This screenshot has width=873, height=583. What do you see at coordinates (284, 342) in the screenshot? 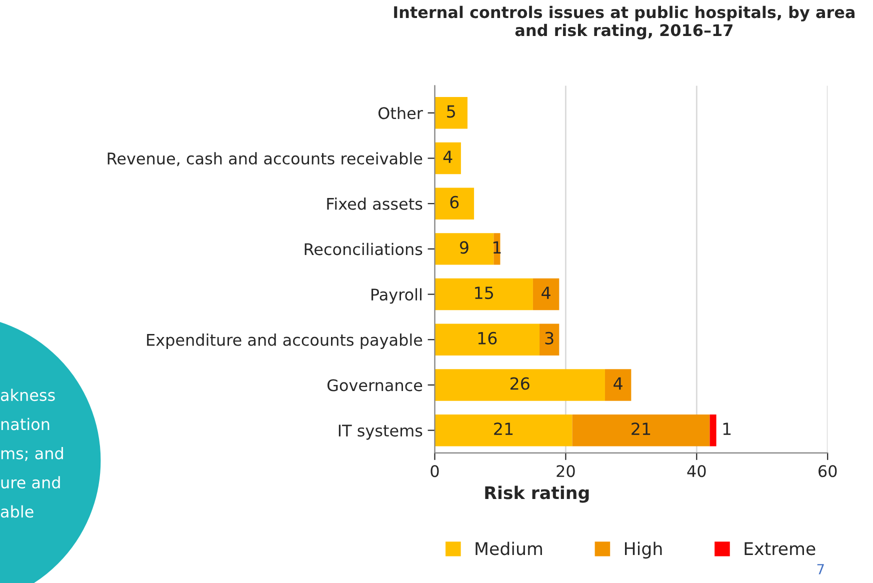
I see `y-tick-label: Expenditure and accounts payable` at bounding box center [284, 342].